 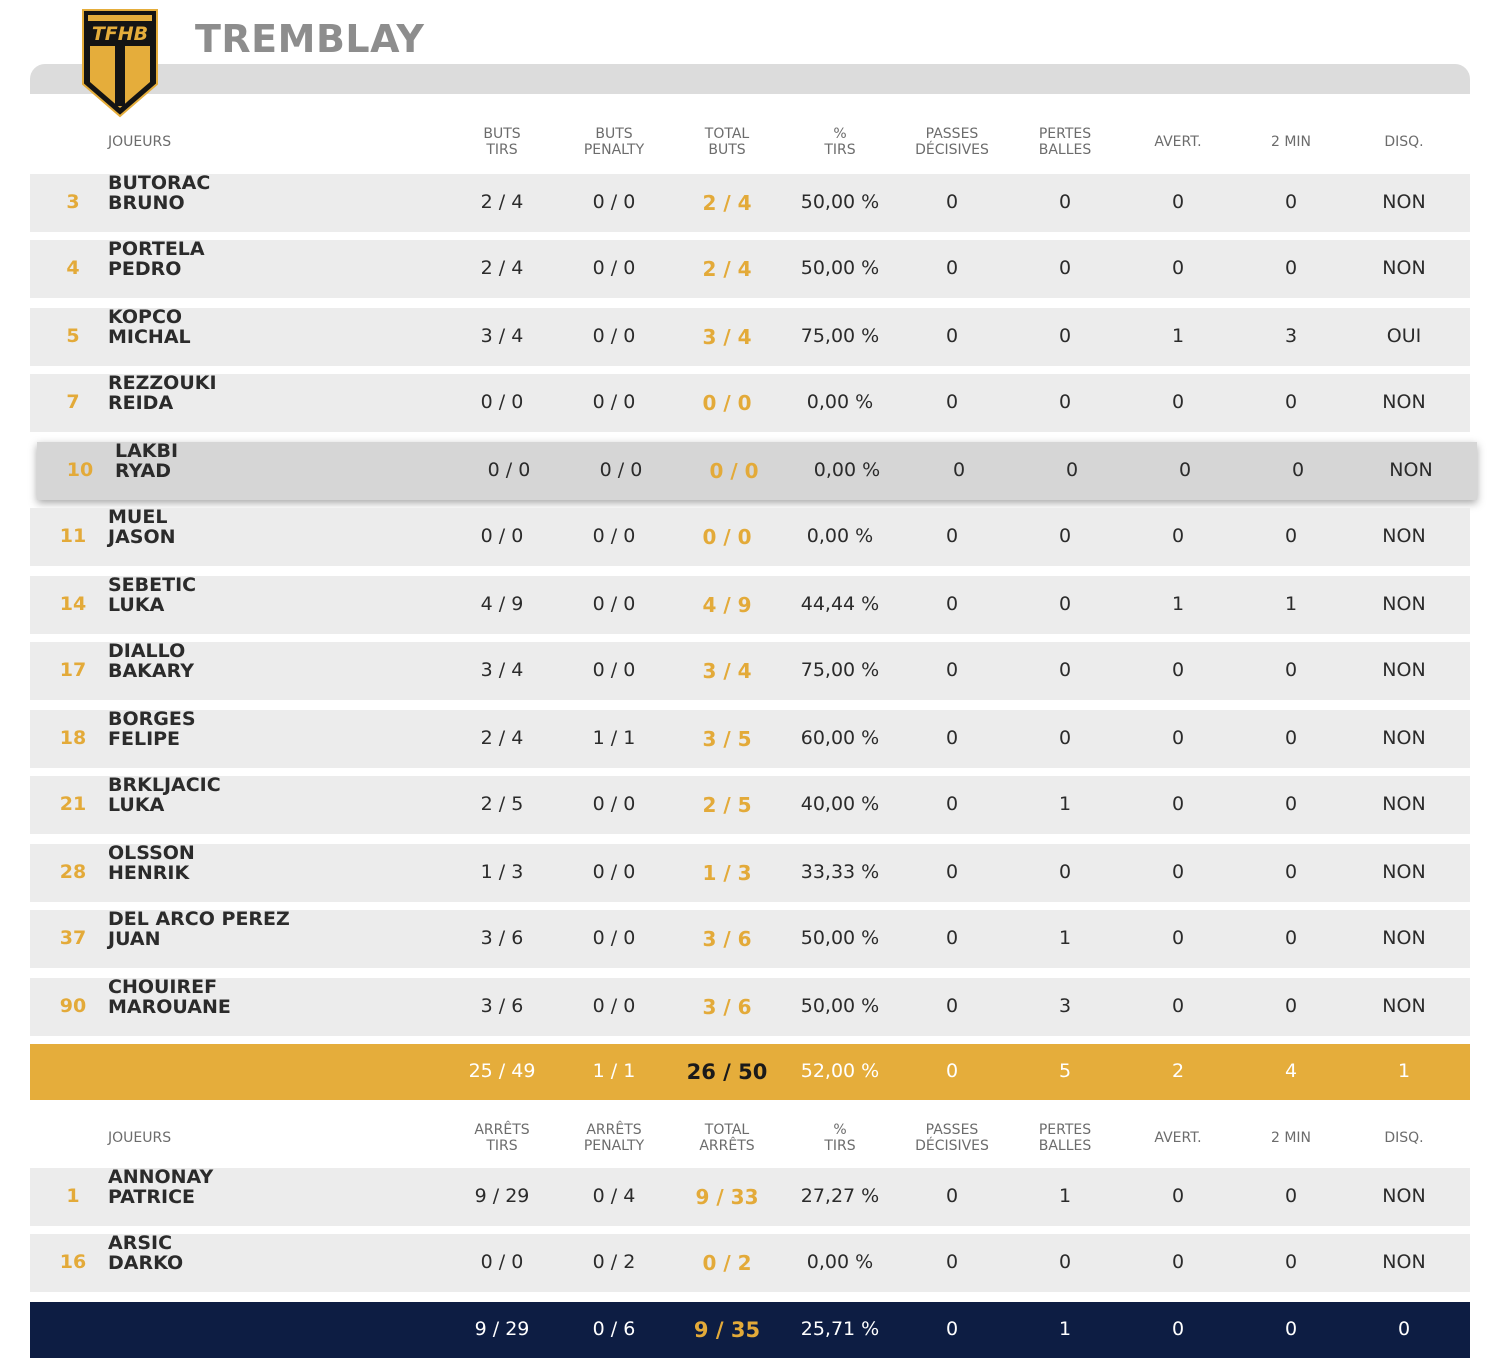 I want to click on player-number: 90, so click(x=73, y=1006).